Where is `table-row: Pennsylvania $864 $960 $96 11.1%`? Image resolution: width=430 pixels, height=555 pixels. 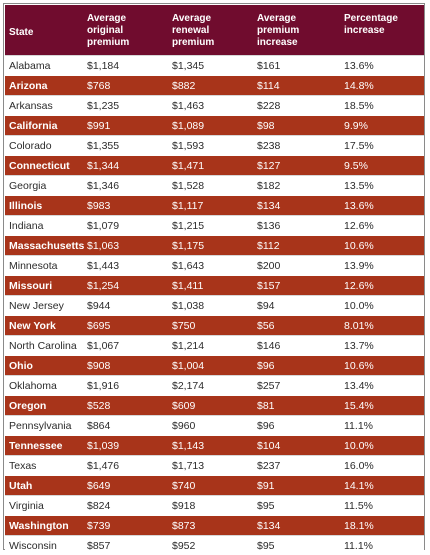
table-row: Pennsylvania $864 $960 $96 11.1% is located at coordinates (214, 425).